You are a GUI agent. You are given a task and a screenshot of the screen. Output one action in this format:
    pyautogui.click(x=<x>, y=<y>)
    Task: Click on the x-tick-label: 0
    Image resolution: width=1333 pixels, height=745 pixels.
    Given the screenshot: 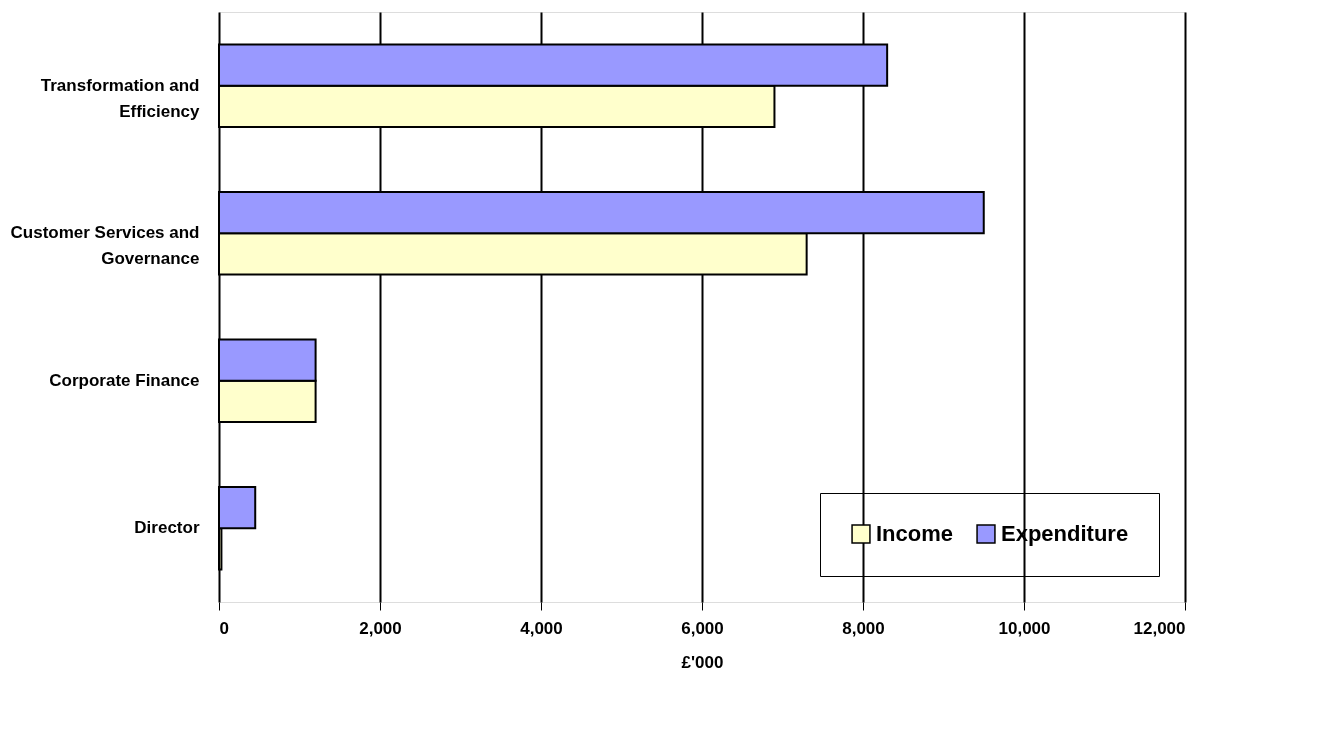 What is the action you would take?
    pyautogui.click(x=224, y=628)
    